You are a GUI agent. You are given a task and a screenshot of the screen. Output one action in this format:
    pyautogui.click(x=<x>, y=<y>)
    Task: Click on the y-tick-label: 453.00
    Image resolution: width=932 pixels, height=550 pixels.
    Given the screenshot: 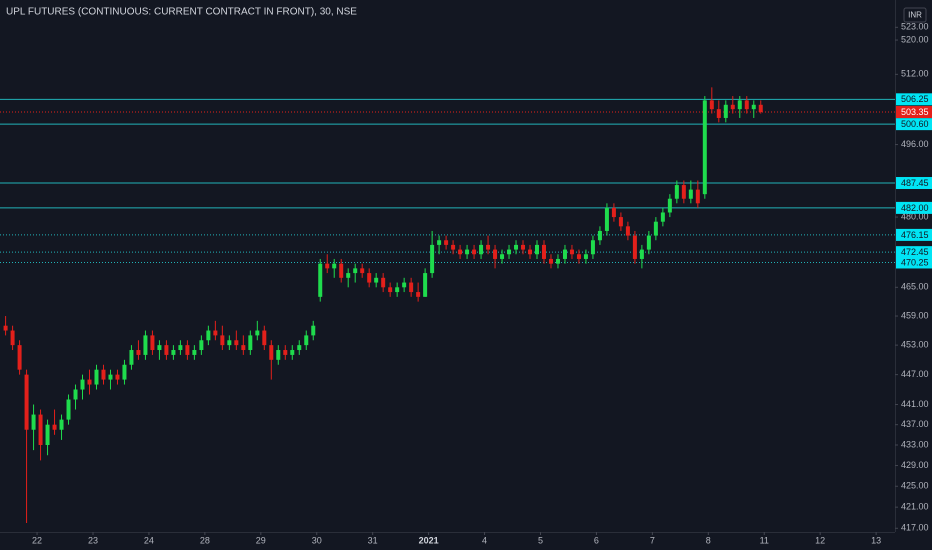 What is the action you would take?
    pyautogui.click(x=915, y=345)
    